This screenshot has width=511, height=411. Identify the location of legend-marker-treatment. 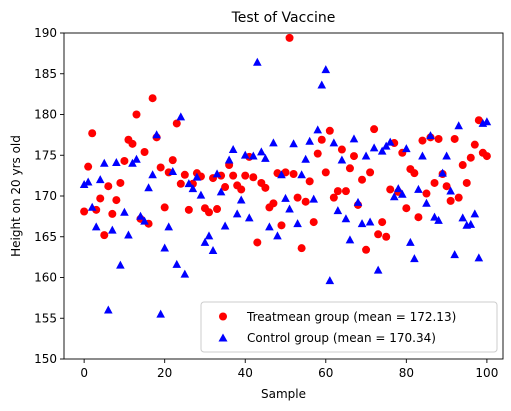
(223, 316).